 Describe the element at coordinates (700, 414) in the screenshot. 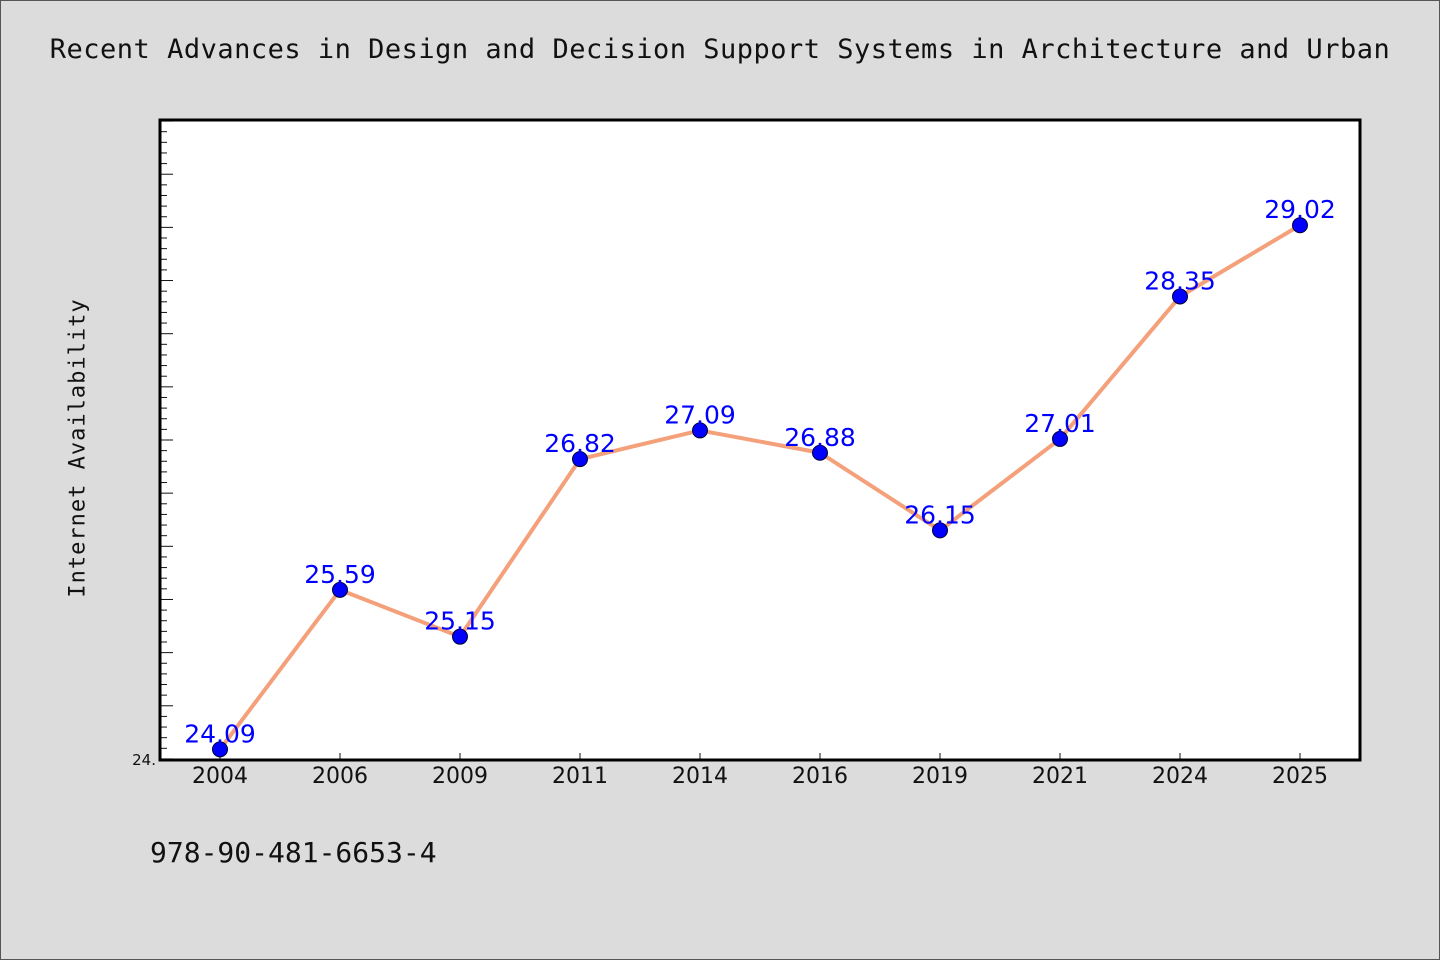

I see `data-label: 27.09` at that location.